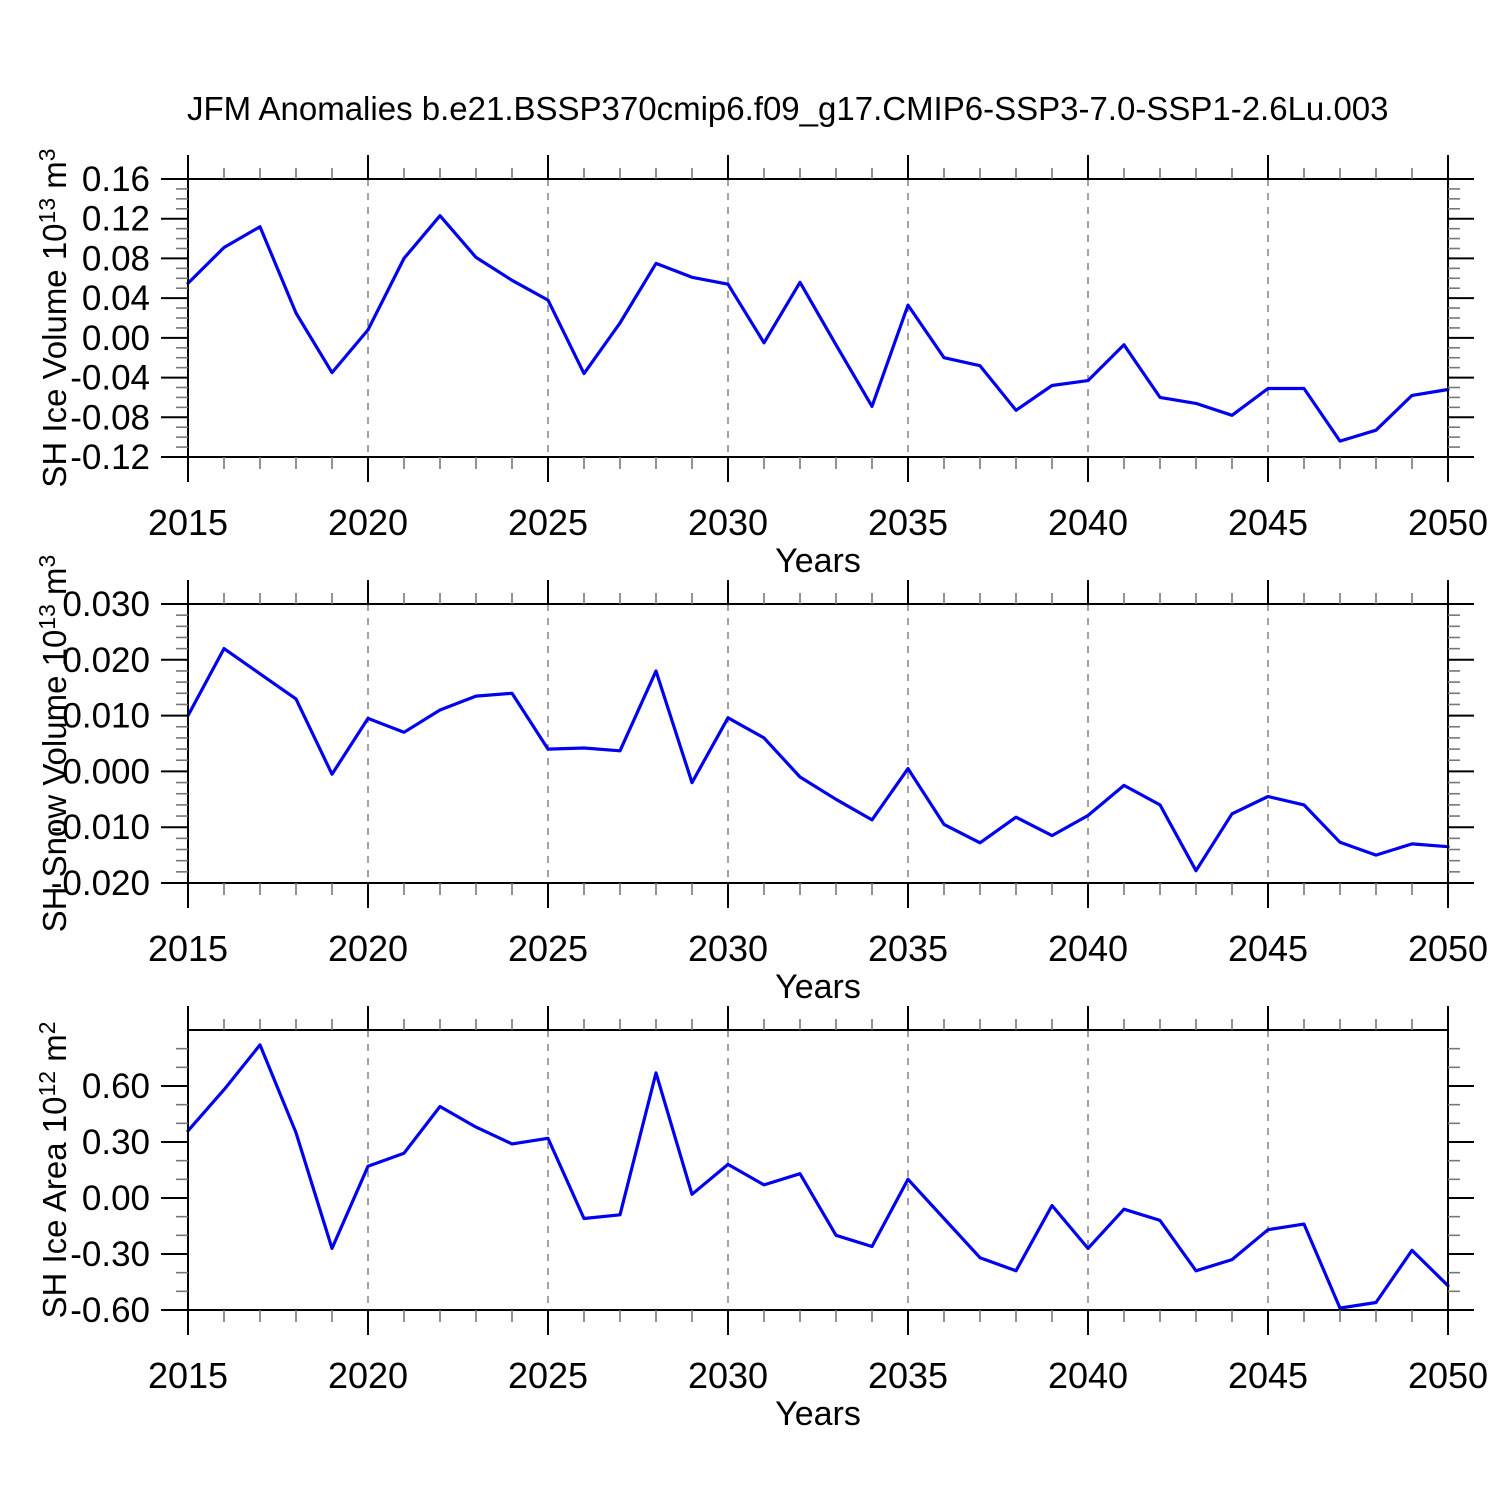 Image resolution: width=1500 pixels, height=1500 pixels. I want to click on y-tick-label: 0.020, so click(106, 660).